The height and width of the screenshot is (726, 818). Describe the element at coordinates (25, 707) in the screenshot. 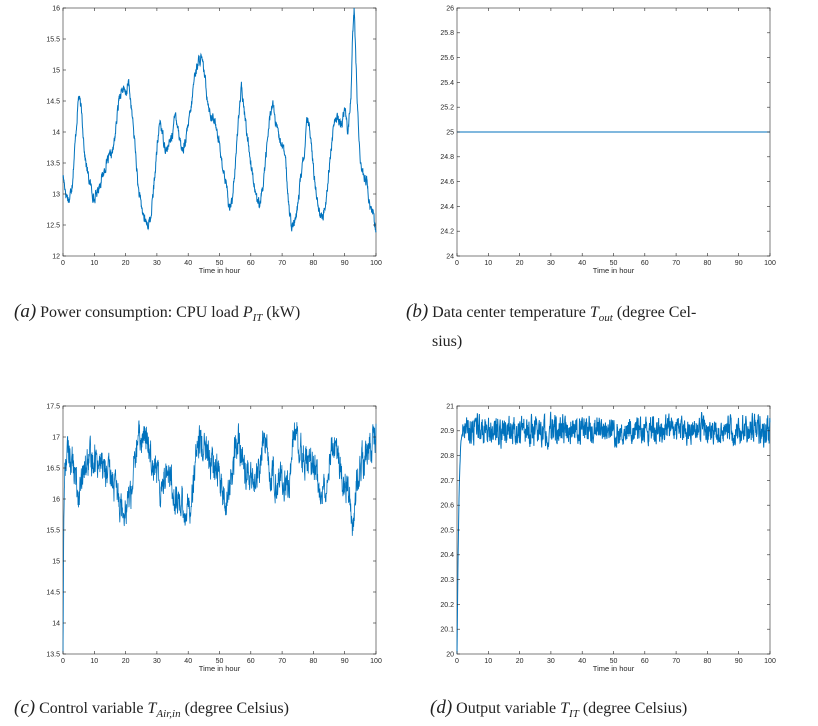

I see `caption-c-letter: (c)` at that location.